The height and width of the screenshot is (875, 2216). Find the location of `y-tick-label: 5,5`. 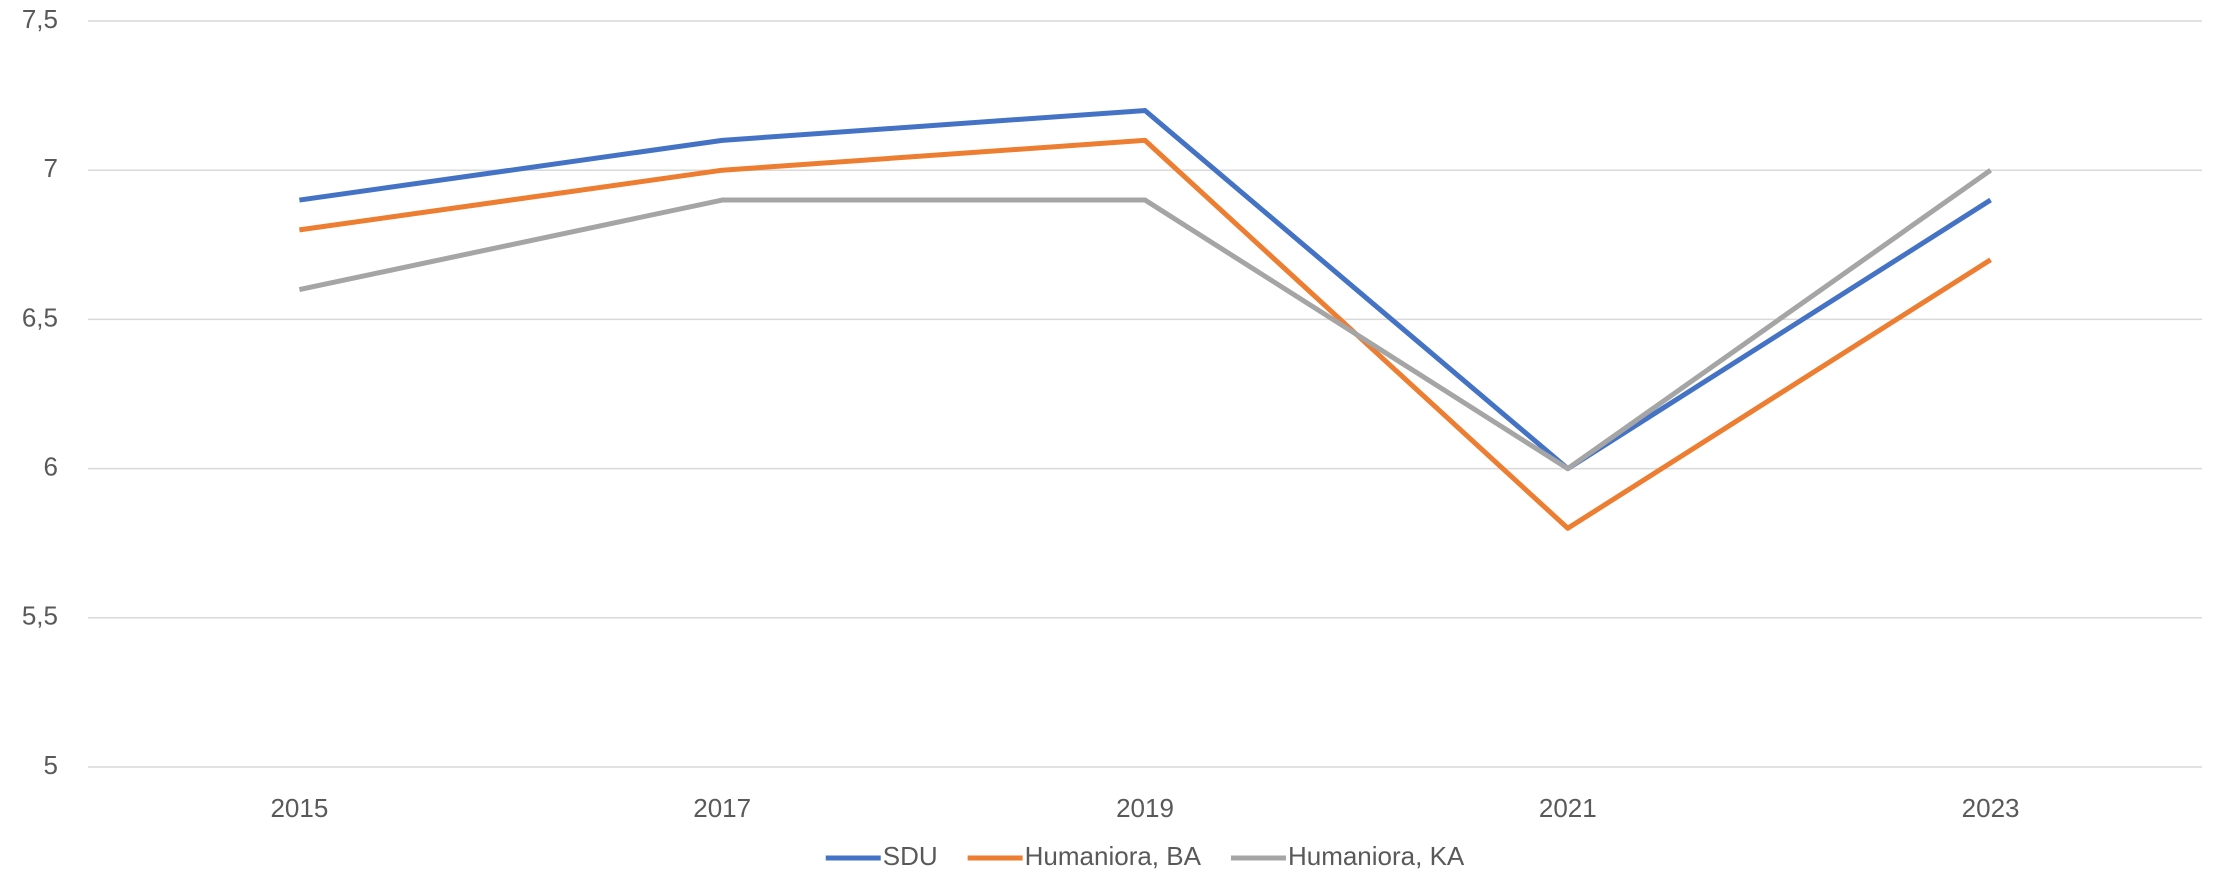

y-tick-label: 5,5 is located at coordinates (40, 616).